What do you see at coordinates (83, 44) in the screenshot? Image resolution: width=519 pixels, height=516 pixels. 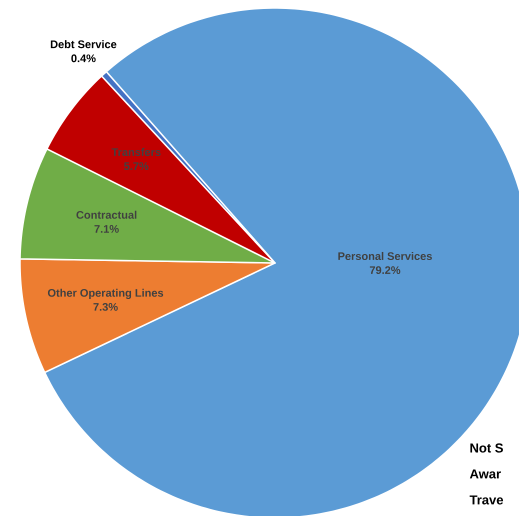 I see `slice-label: Debt Service` at bounding box center [83, 44].